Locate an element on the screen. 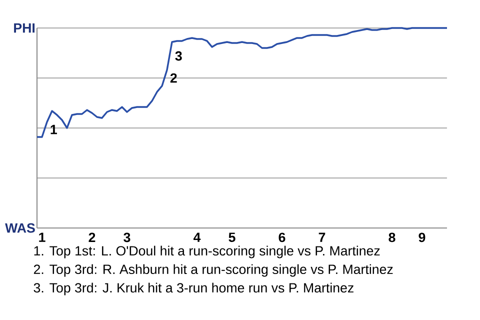 The width and height of the screenshot is (480, 320). annotation: 2 is located at coordinates (173, 78).